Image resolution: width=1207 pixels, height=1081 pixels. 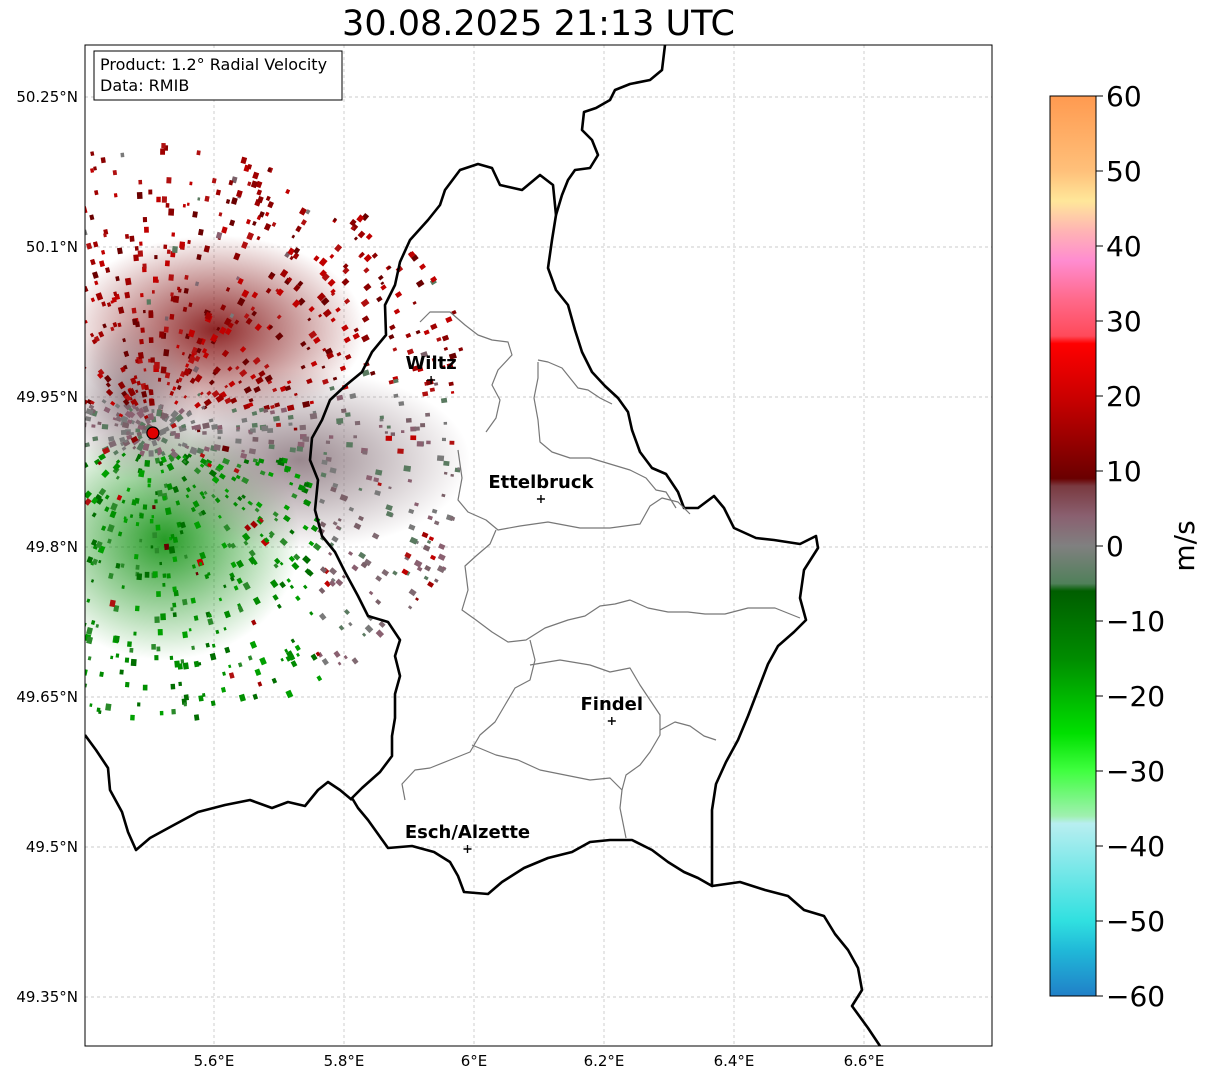 What do you see at coordinates (218, 75) in the screenshot?
I see `info-box: Product: 1.2° Radial Velocity Data: RMIB` at bounding box center [218, 75].